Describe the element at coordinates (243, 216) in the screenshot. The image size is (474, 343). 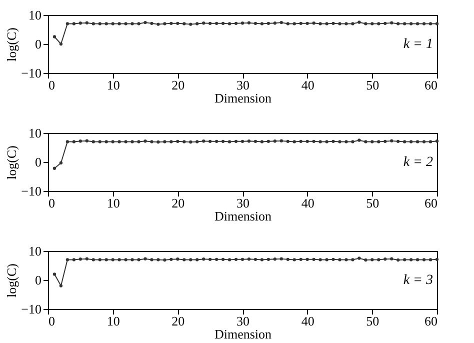
I see `x-axis-title: Dimension` at that location.